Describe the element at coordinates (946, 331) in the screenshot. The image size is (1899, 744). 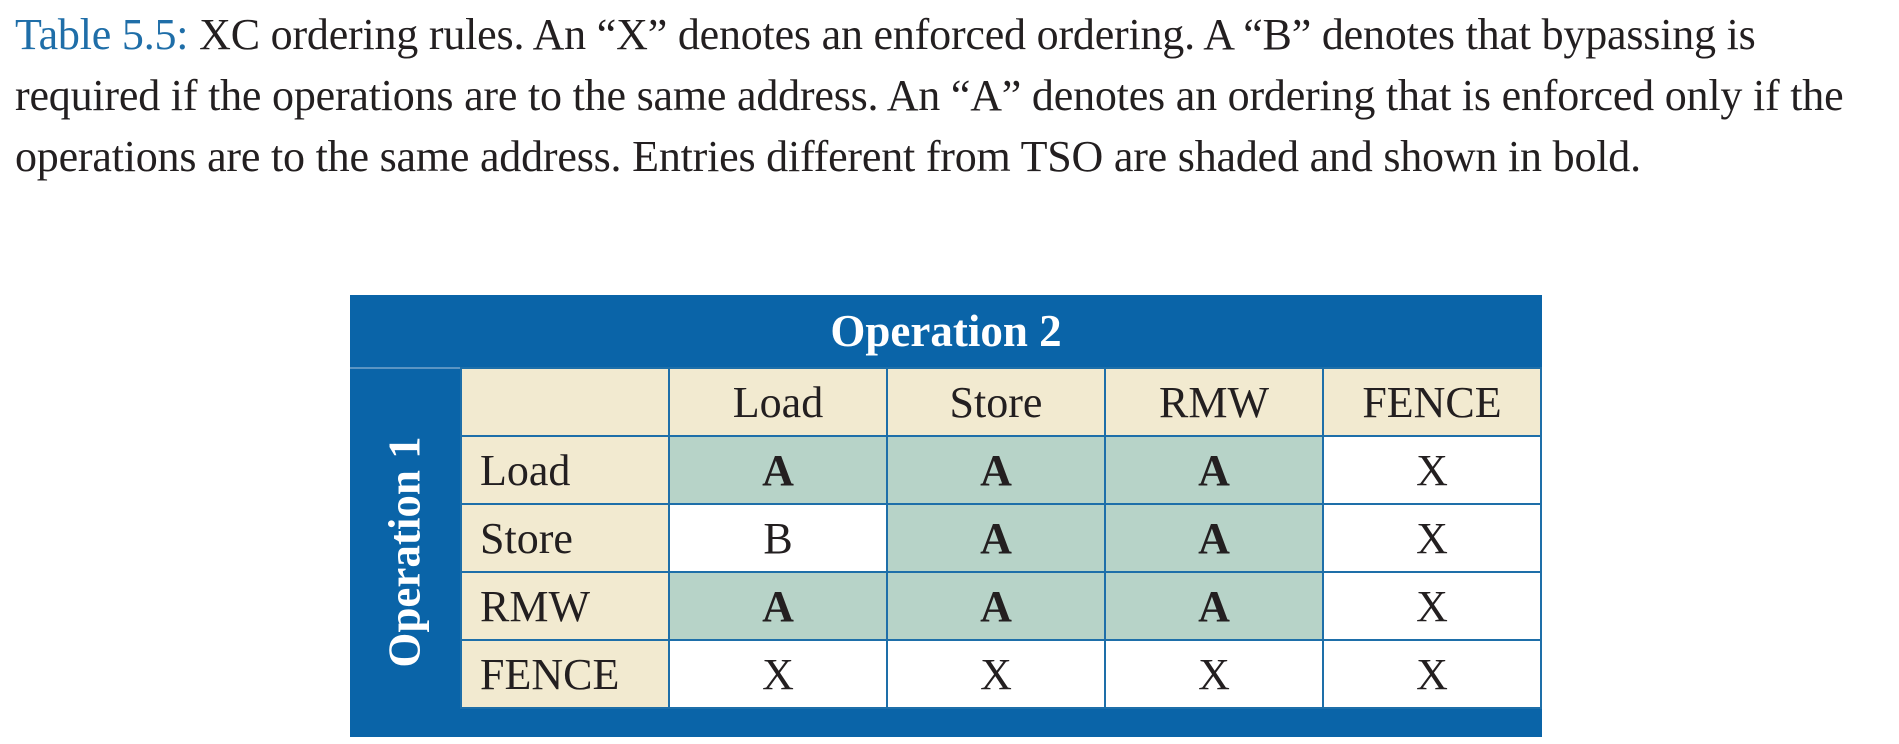
I see `operation-2-header: Operation 2` at that location.